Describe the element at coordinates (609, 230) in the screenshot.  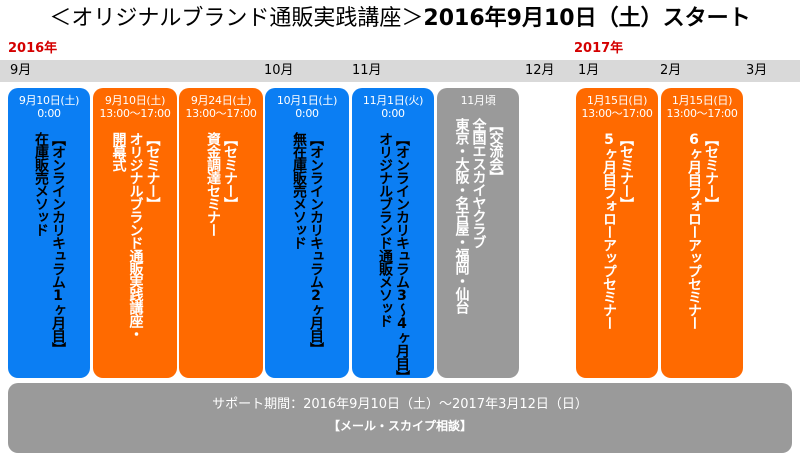
I see `event-text-line: 5ヶ月目フォローアップセミナー` at that location.